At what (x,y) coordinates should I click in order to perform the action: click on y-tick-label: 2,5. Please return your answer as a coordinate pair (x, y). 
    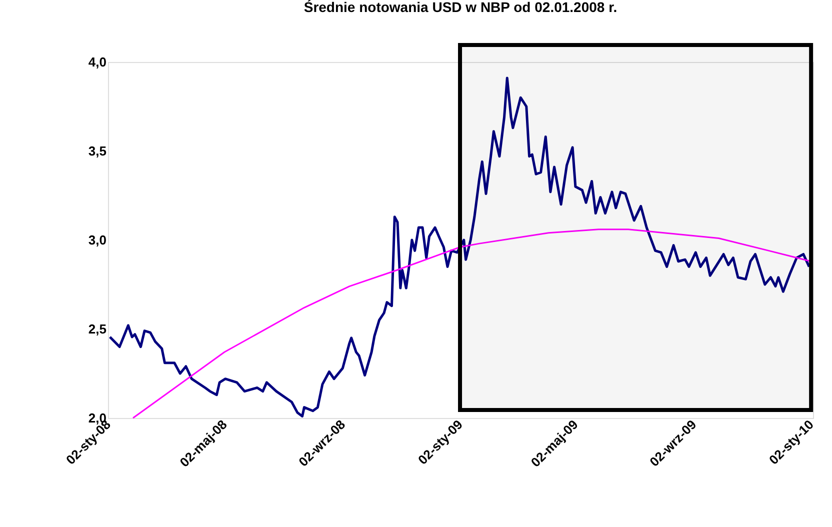
    Looking at the image, I should click on (97, 329).